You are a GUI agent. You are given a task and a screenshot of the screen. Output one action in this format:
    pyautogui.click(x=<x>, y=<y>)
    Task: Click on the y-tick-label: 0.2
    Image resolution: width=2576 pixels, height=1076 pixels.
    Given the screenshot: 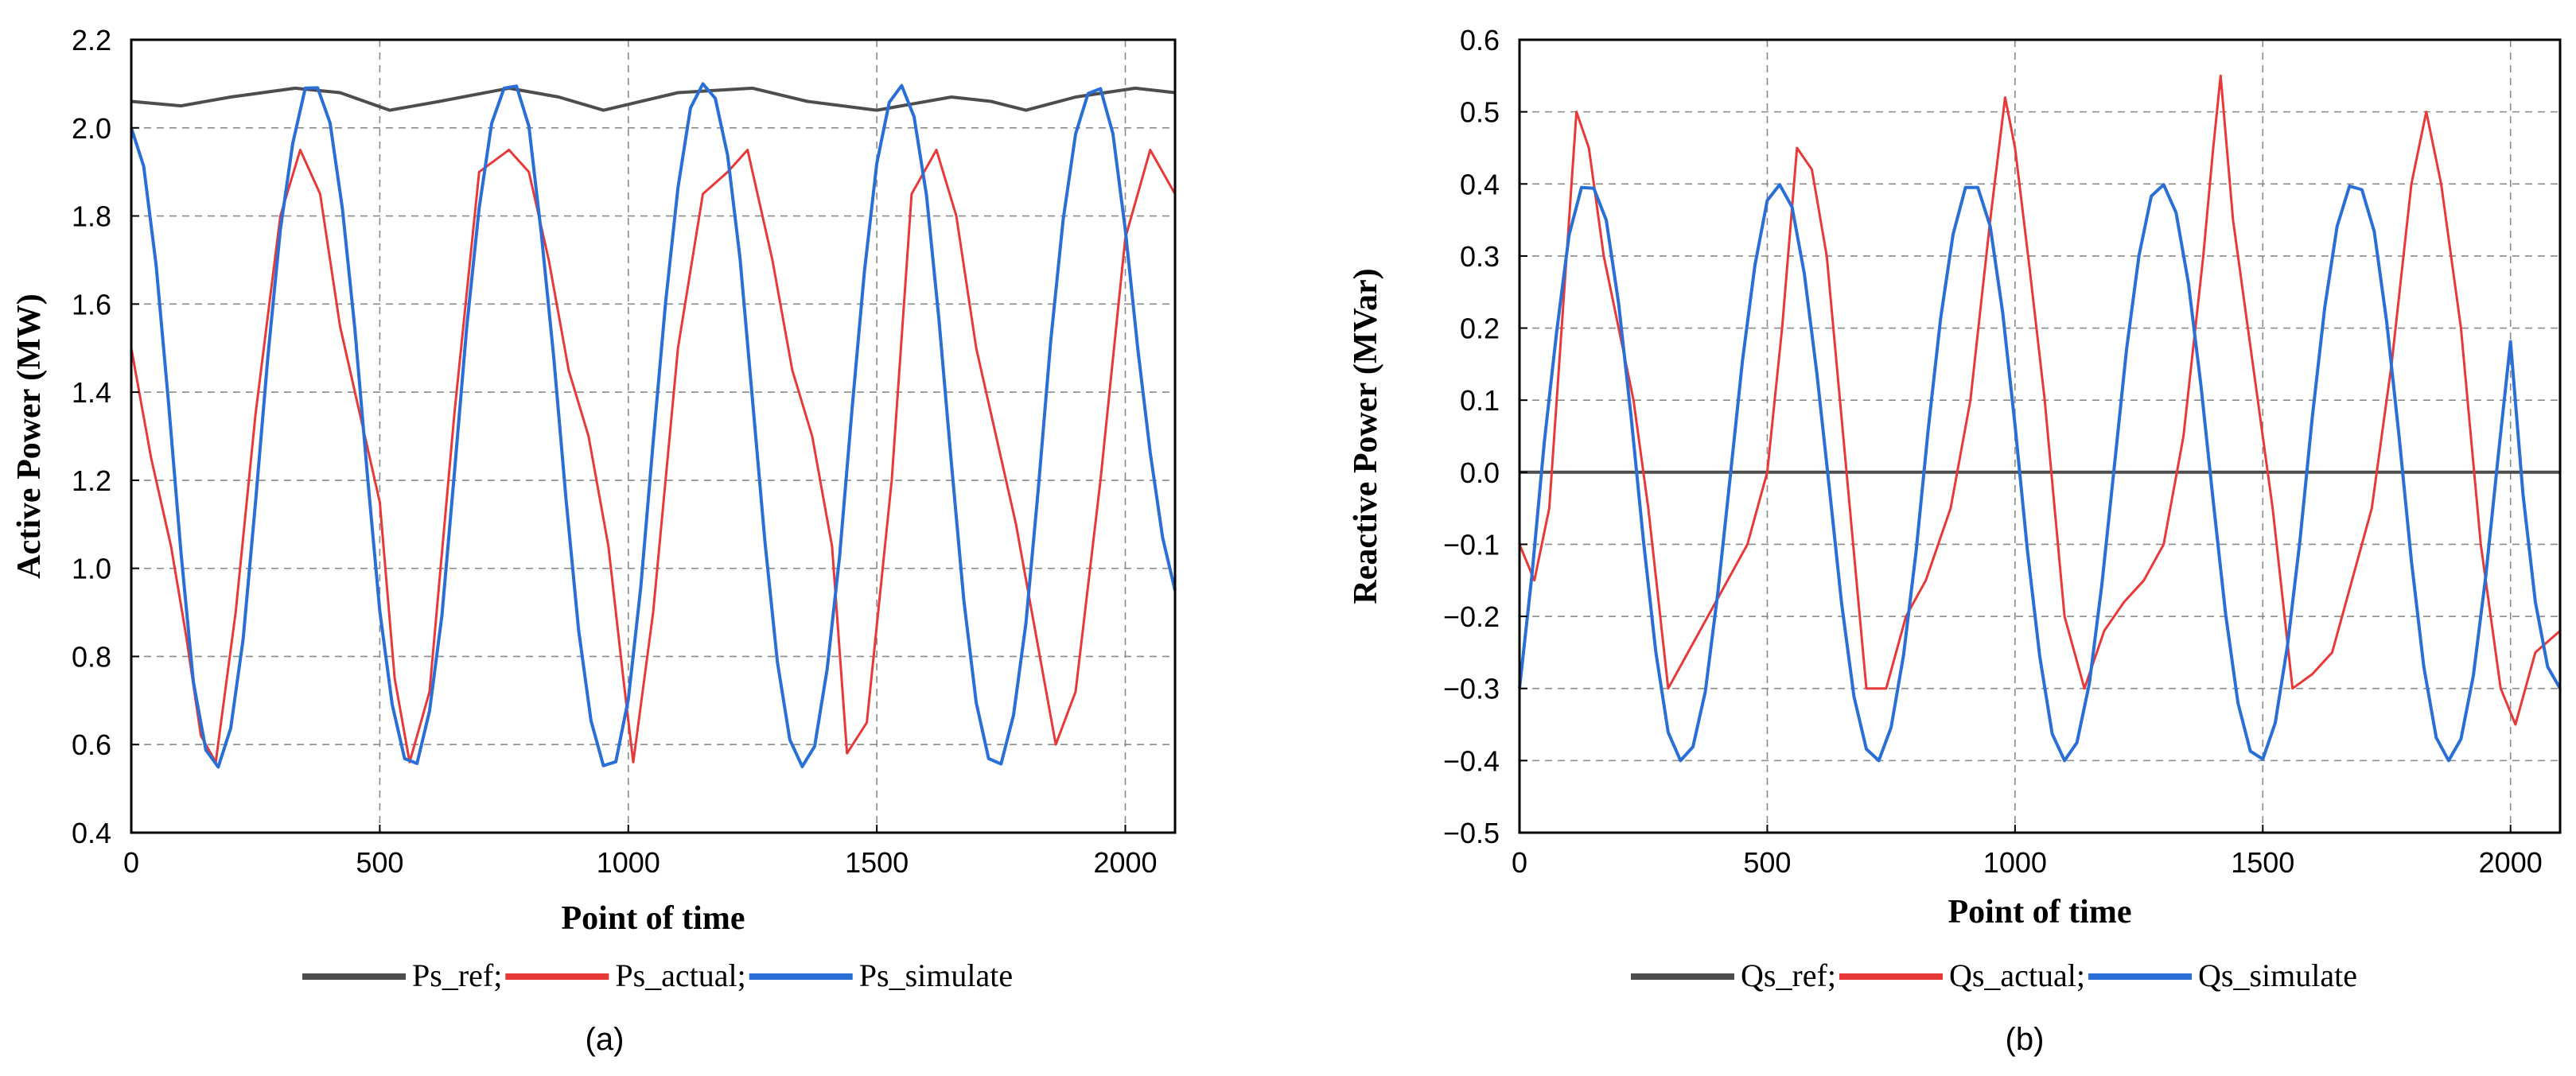 What is the action you would take?
    pyautogui.click(x=1480, y=329)
    